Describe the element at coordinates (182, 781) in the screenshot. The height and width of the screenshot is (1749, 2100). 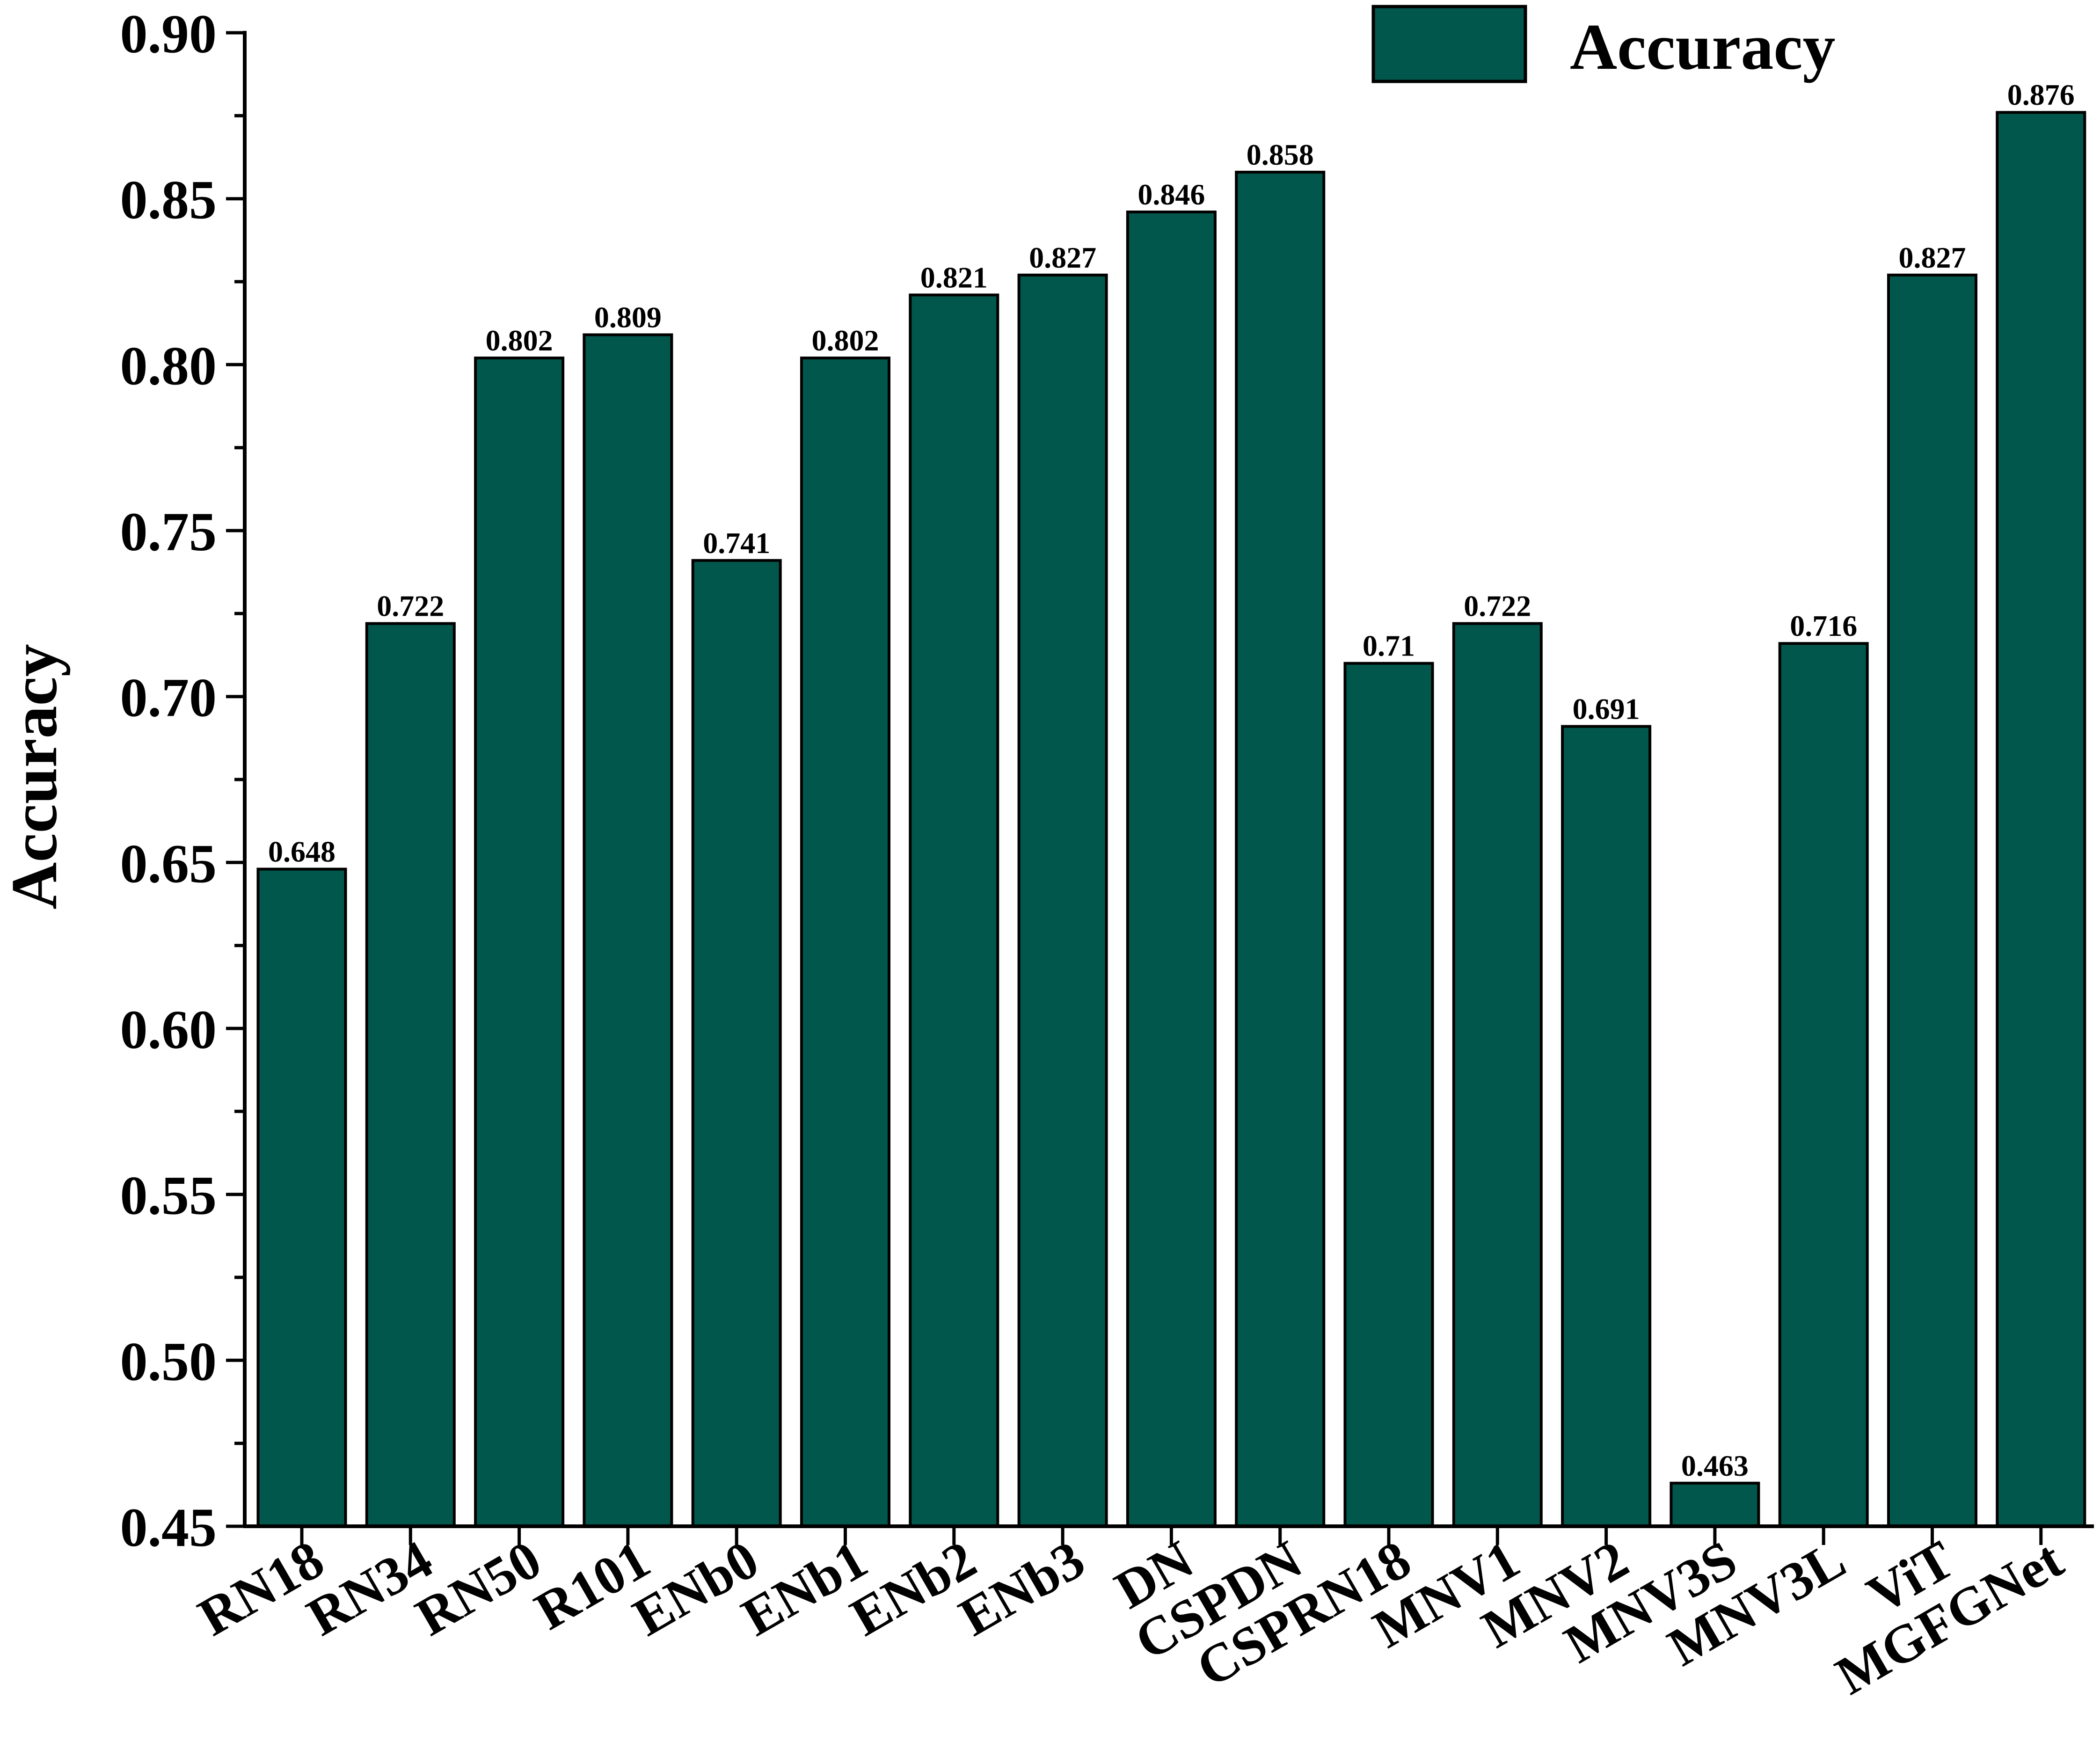
I see `y-ticks-layer: 0.45 0.50 0.55 0.60 0.65 0.70 0.75 0.80 0.85 0.90` at that location.